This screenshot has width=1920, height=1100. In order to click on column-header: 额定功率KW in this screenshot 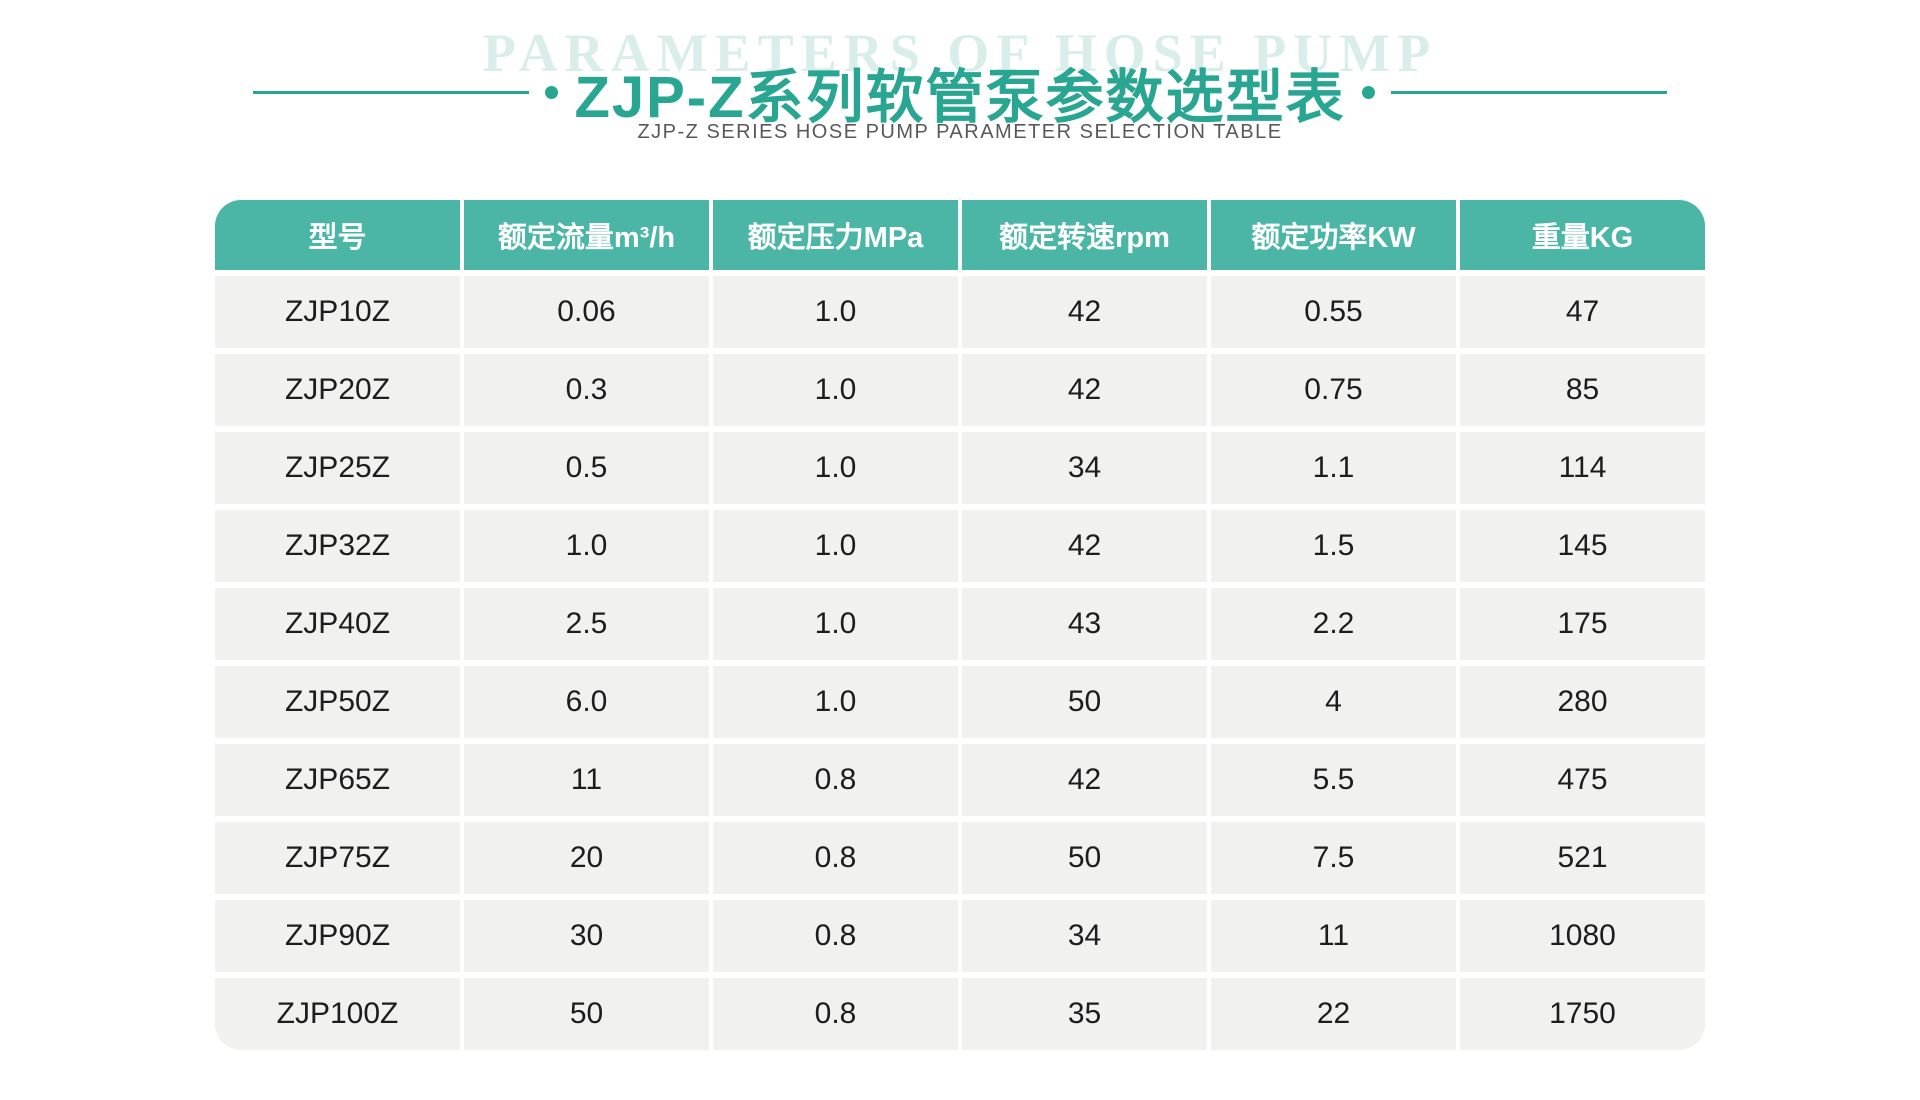, I will do `click(1333, 235)`.